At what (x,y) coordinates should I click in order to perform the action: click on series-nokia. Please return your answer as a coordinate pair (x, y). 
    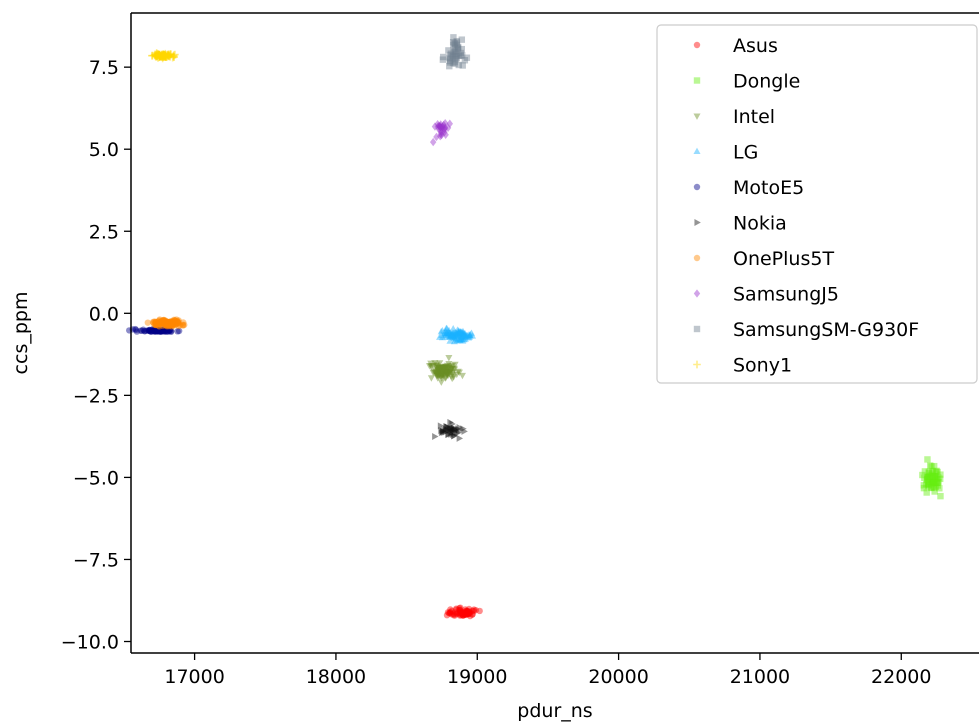
    Looking at the image, I should click on (450, 430).